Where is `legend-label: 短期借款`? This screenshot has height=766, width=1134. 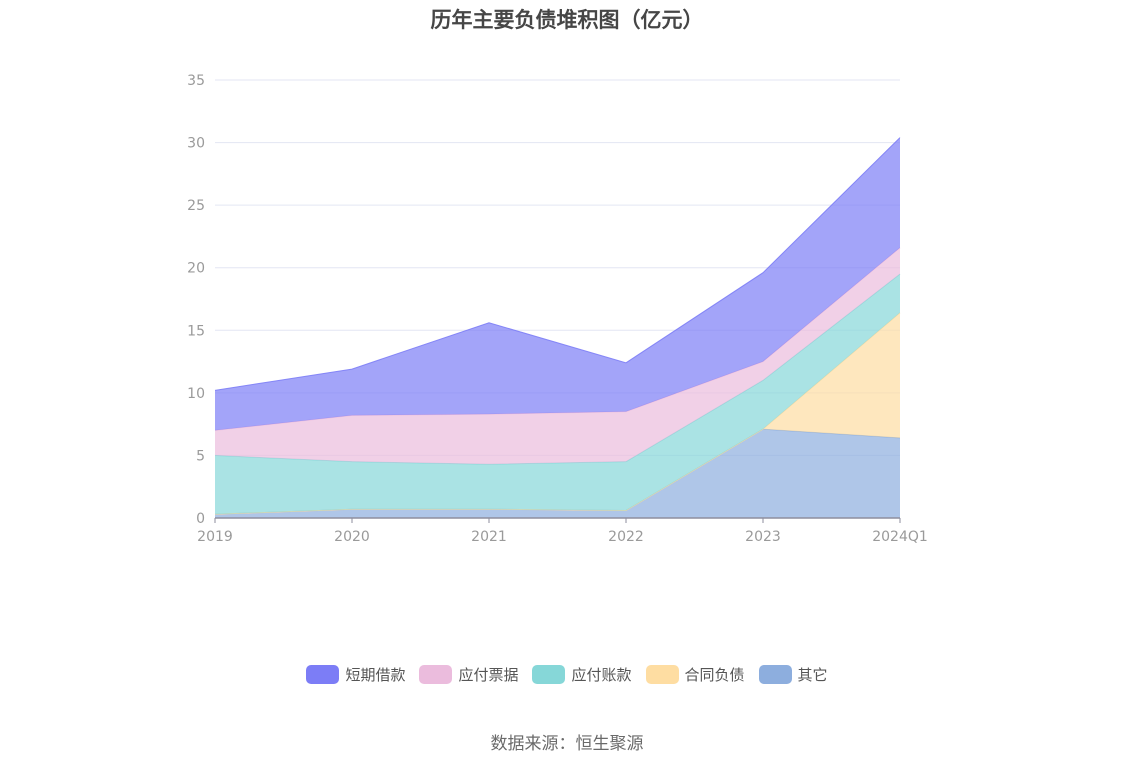
legend-label: 短期借款 is located at coordinates (375, 675).